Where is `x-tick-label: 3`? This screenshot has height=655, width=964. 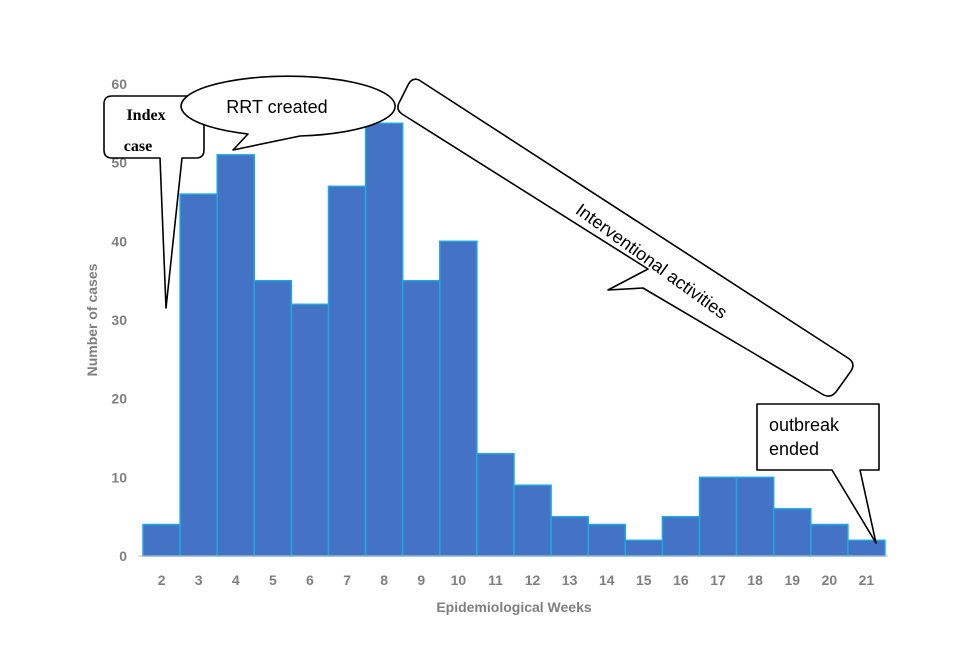 x-tick-label: 3 is located at coordinates (199, 580).